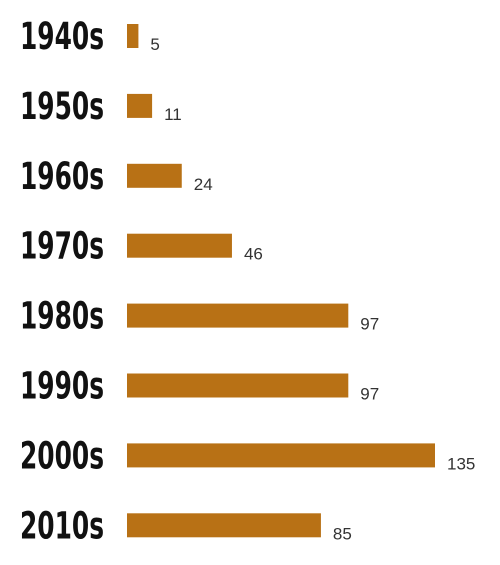 Image resolution: width=500 pixels, height=565 pixels. I want to click on category-label: 1990s, so click(62, 386).